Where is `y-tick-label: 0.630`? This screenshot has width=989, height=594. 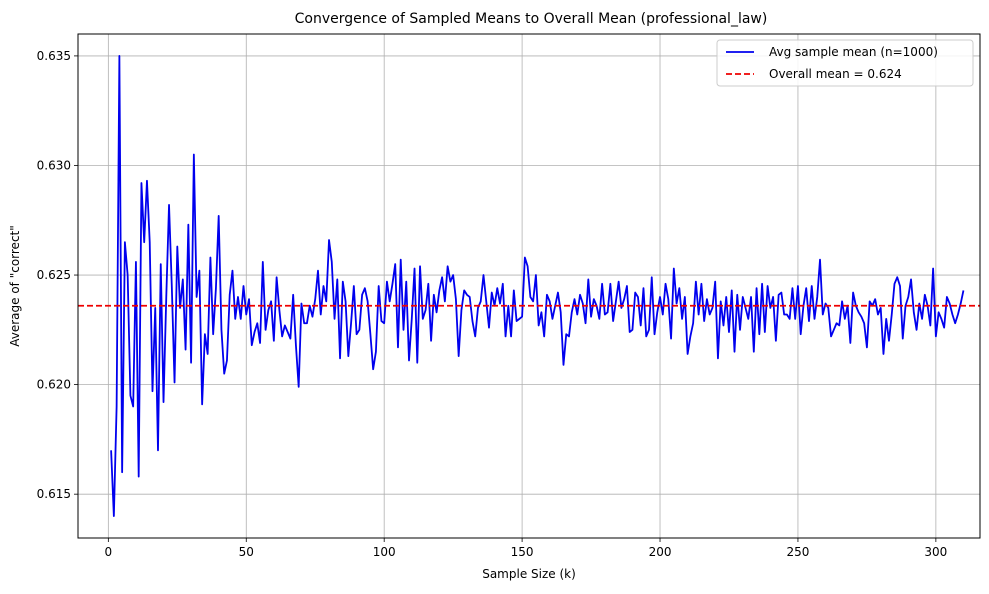 y-tick-label: 0.630 is located at coordinates (54, 165).